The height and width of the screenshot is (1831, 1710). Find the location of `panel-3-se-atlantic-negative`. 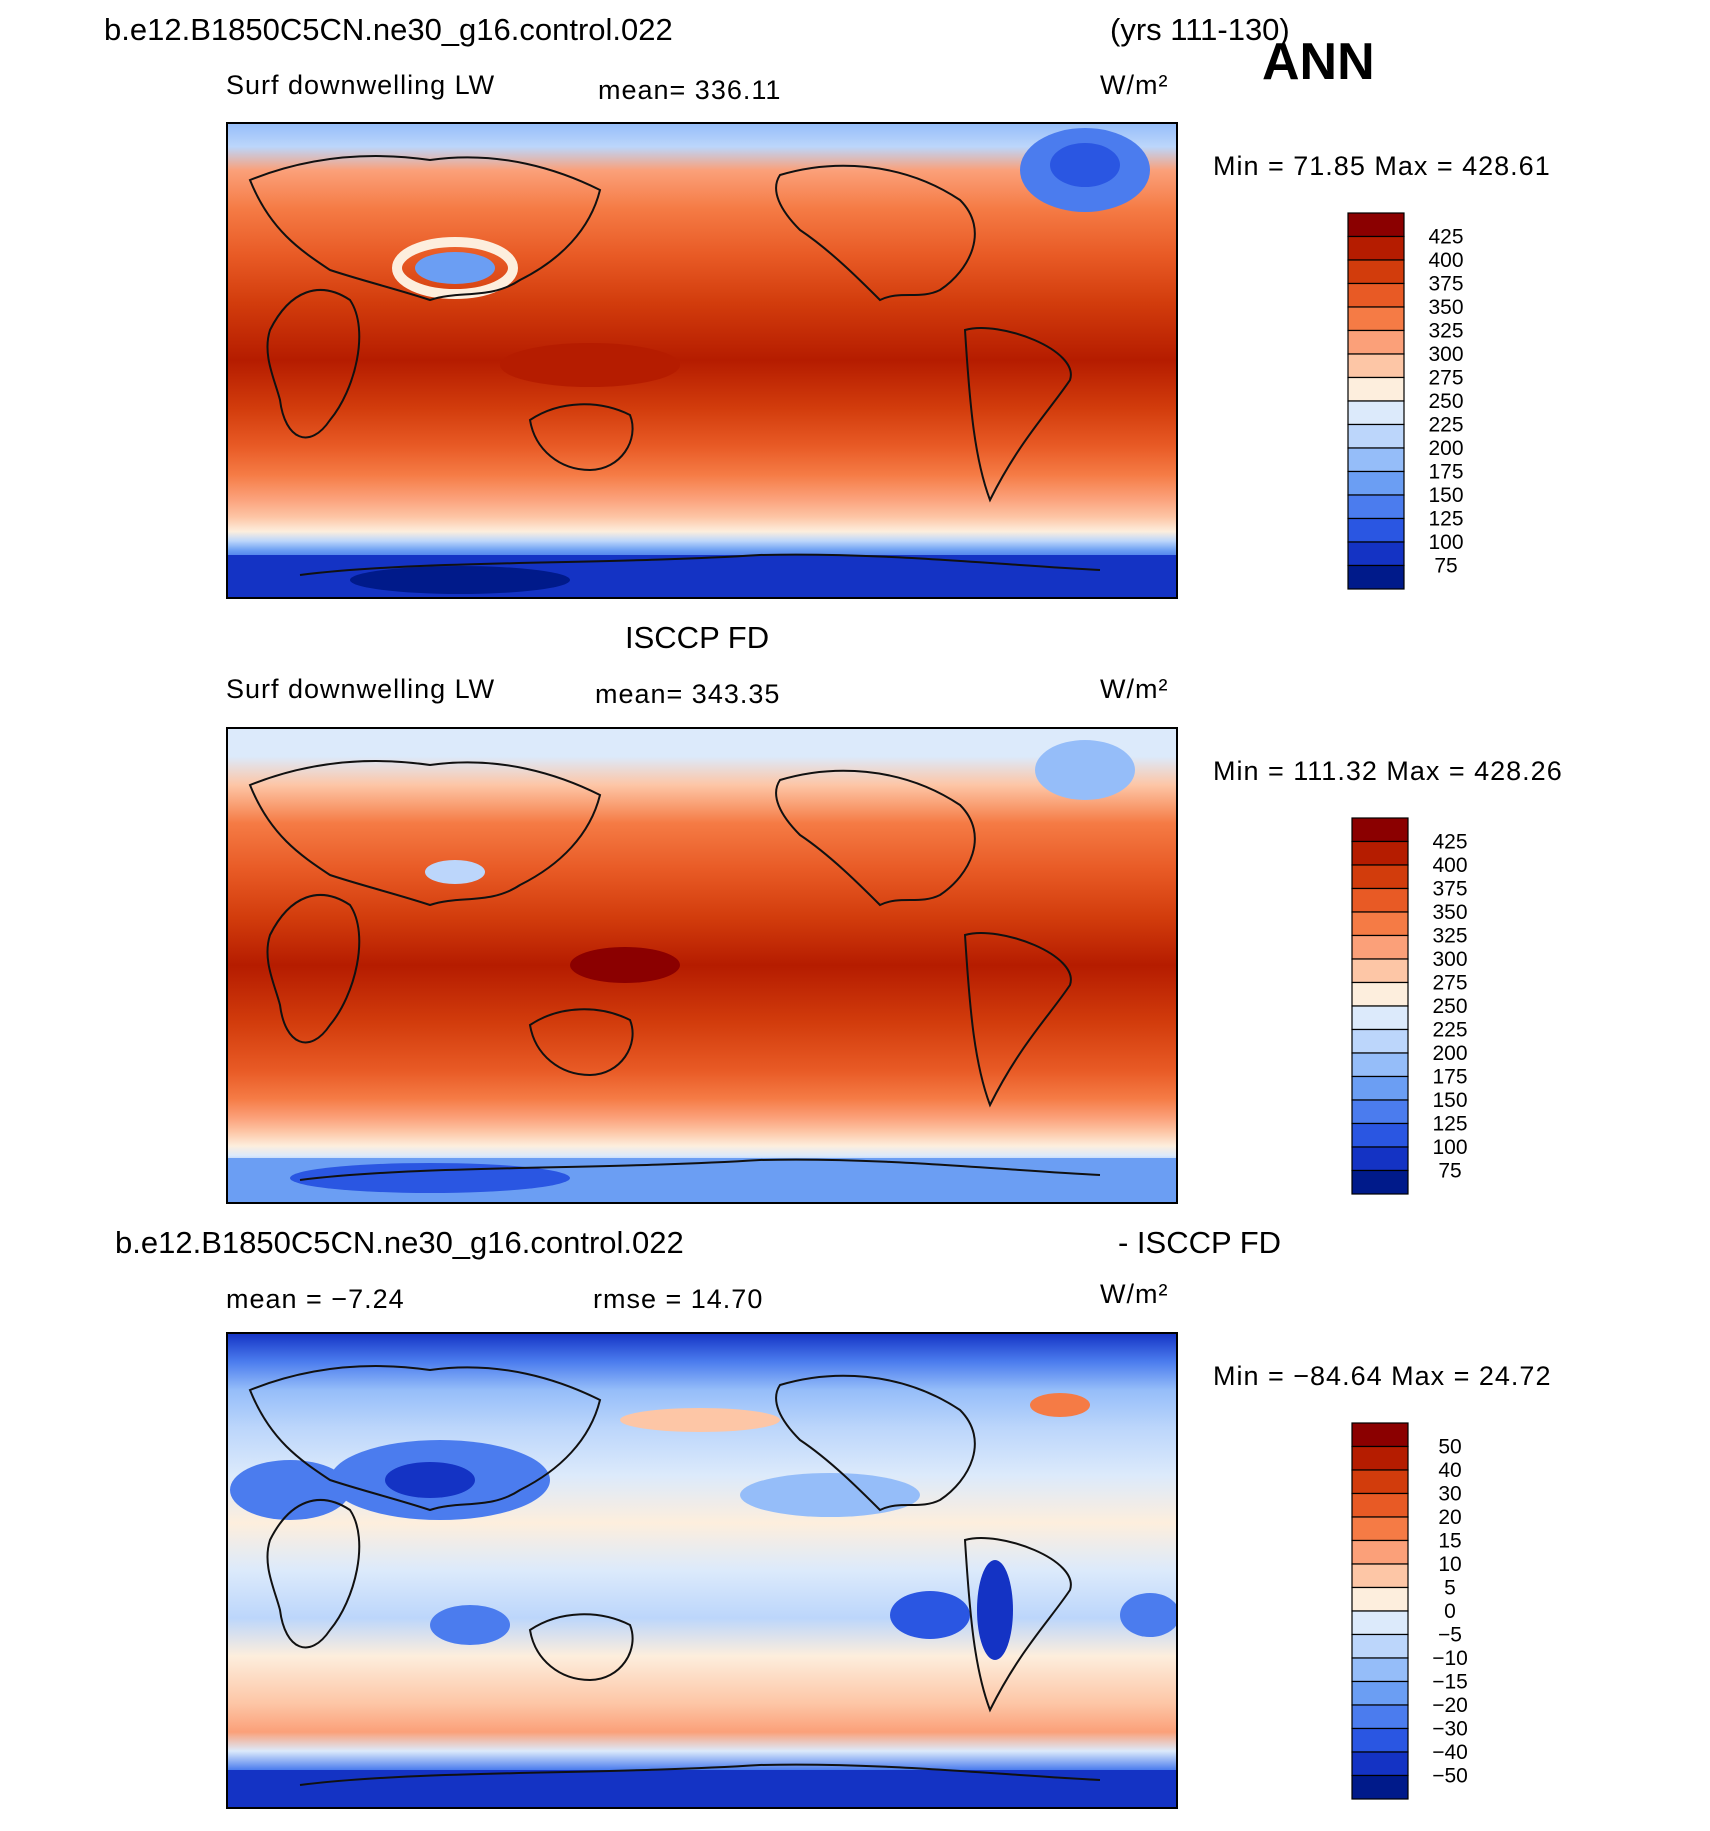

panel-3-se-atlantic-negative is located at coordinates (1148, 1615).